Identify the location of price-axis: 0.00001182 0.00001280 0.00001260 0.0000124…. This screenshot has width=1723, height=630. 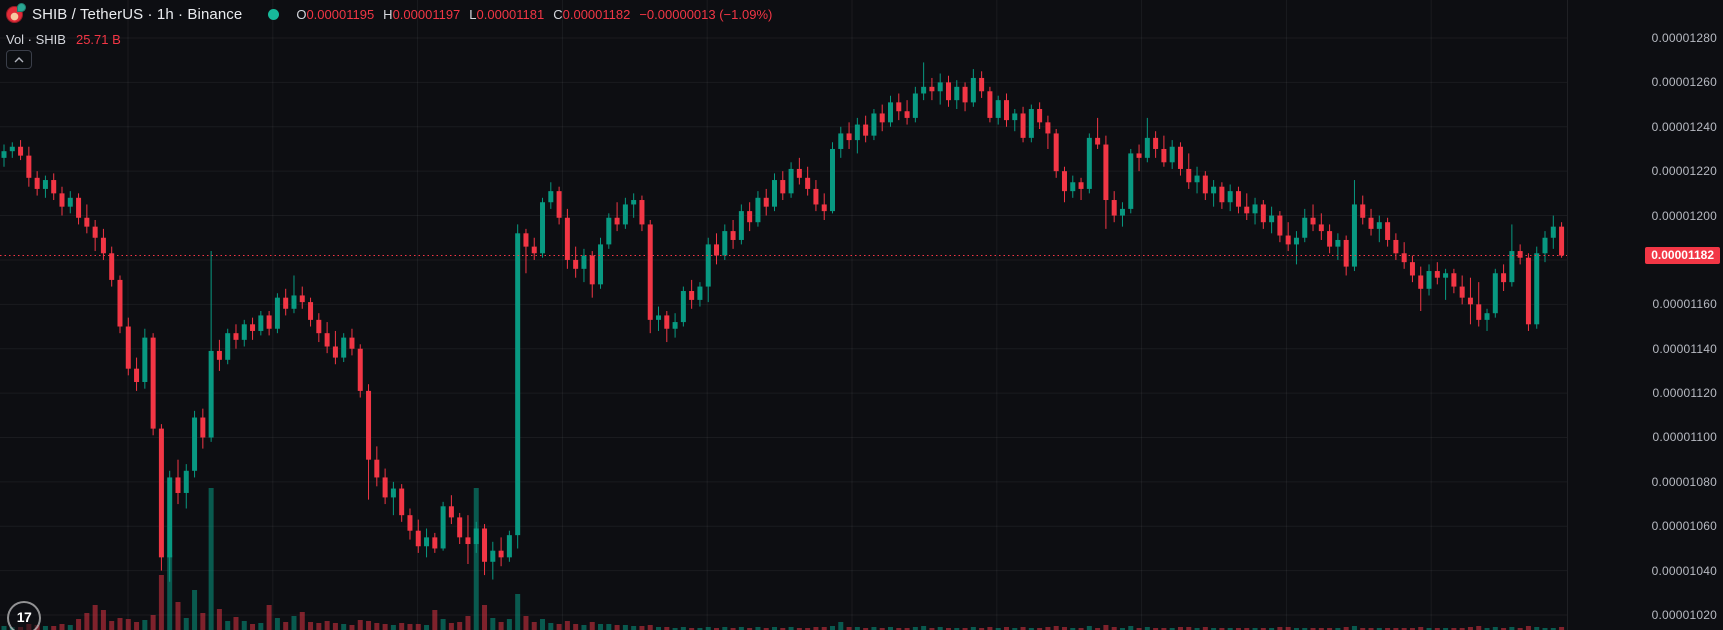
(1645, 315).